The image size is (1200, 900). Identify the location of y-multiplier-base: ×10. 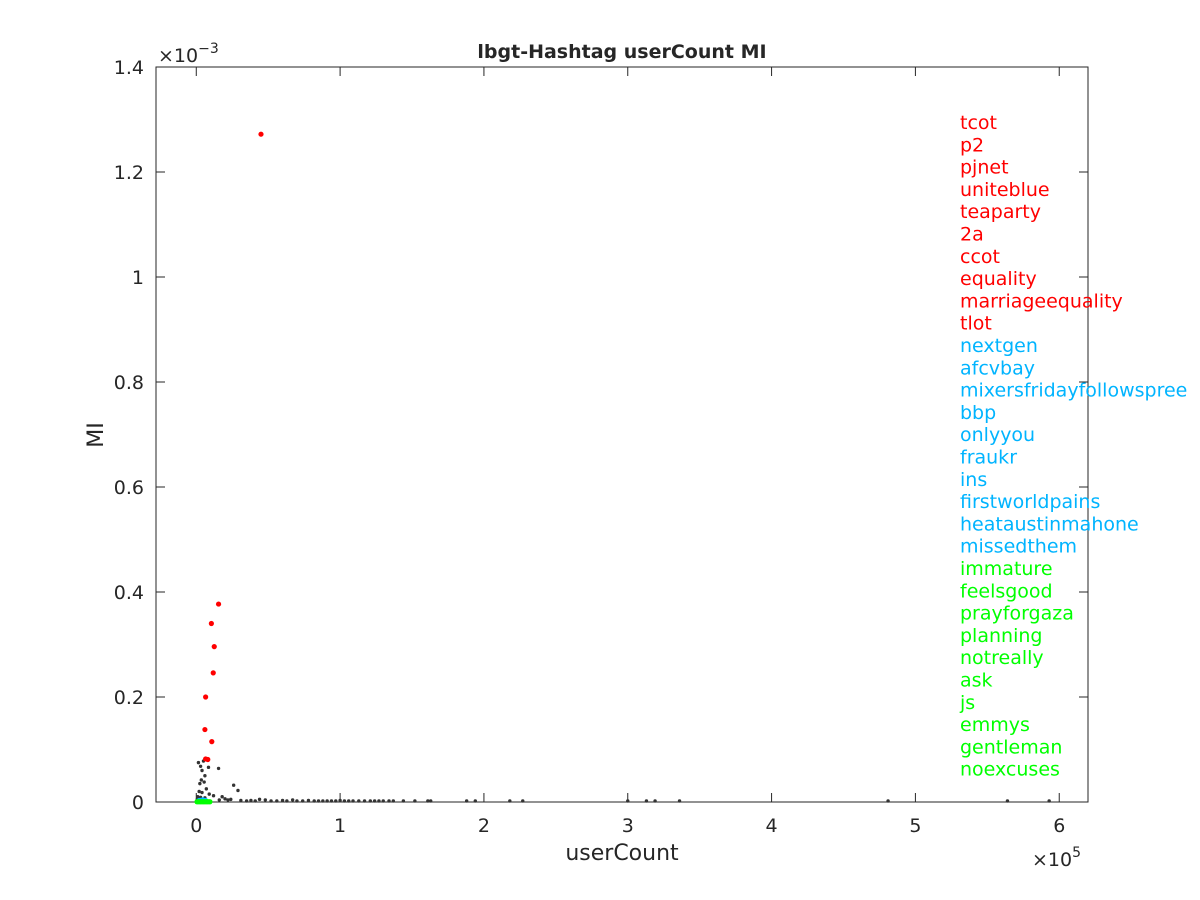
(178, 56).